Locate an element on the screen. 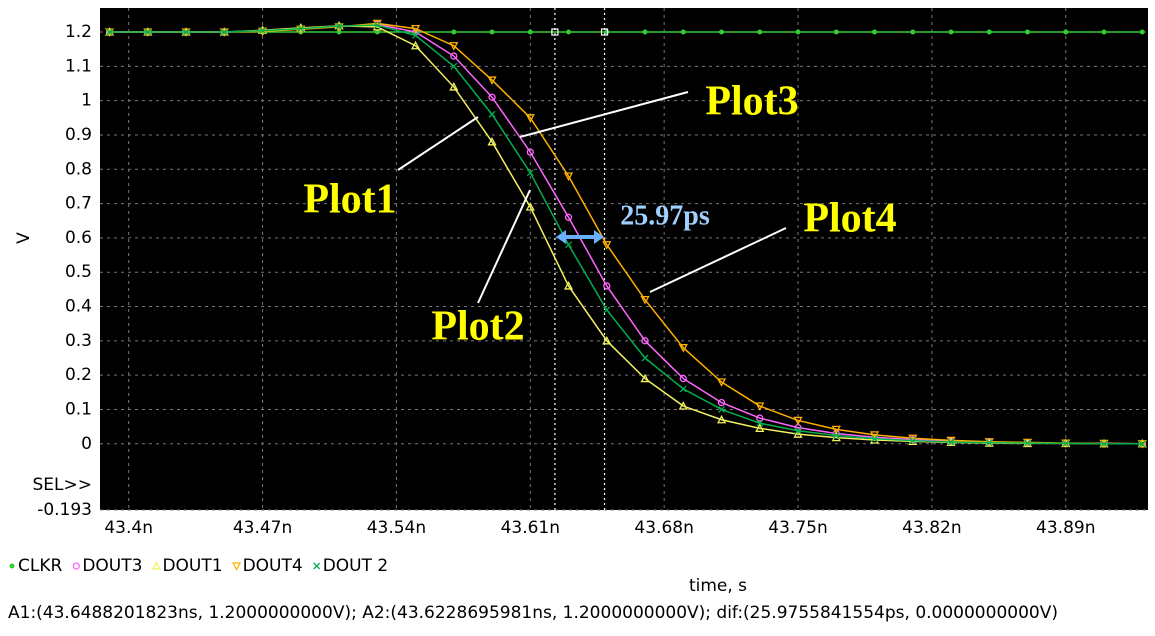  annotation: Plot2 is located at coordinates (477, 327).